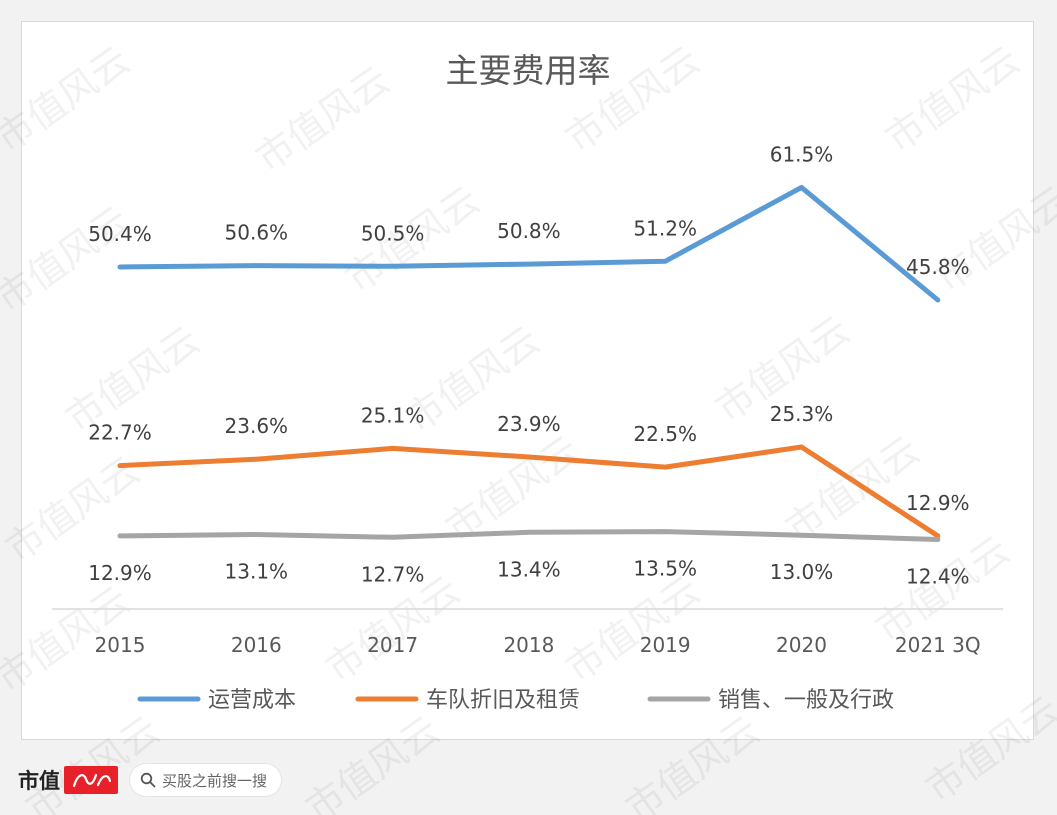 This screenshot has height=815, width=1057. I want to click on data-label: 50.5%, so click(393, 233).